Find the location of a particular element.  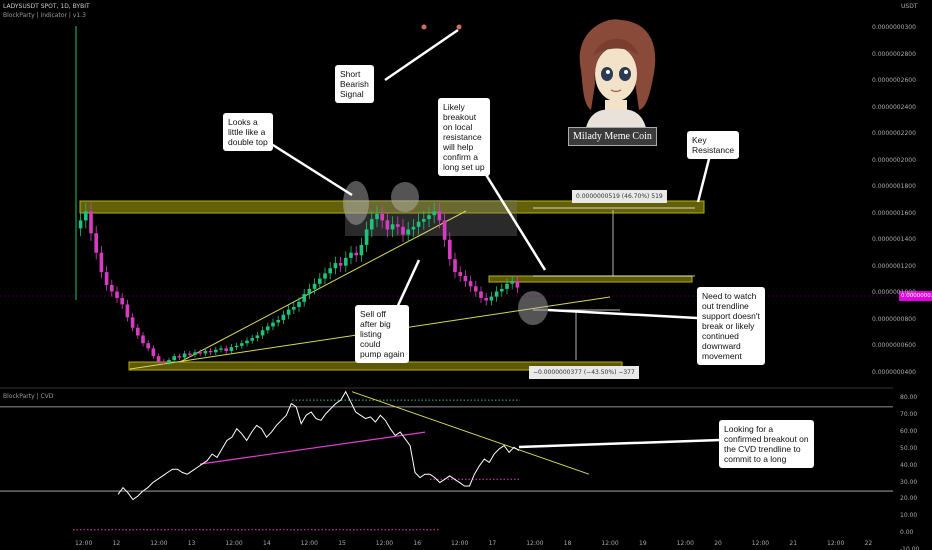

short-signal-box is located at coordinates (431, 218).